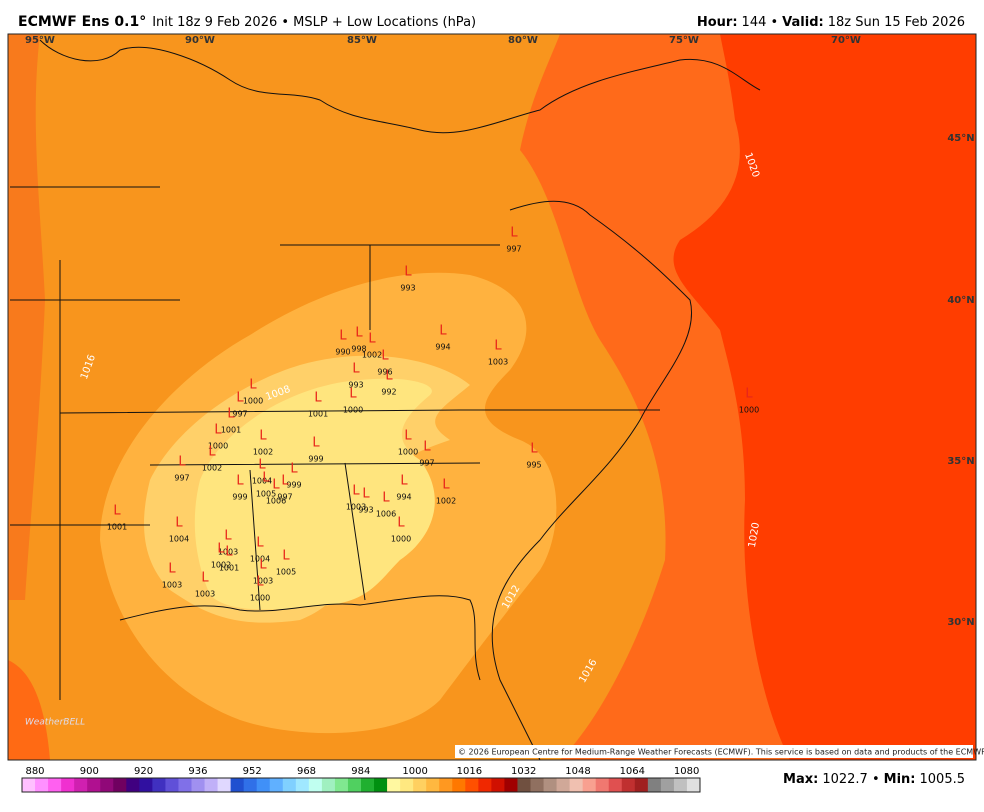 This screenshot has width=984, height=812. I want to click on hour: 144 •, so click(760, 22).